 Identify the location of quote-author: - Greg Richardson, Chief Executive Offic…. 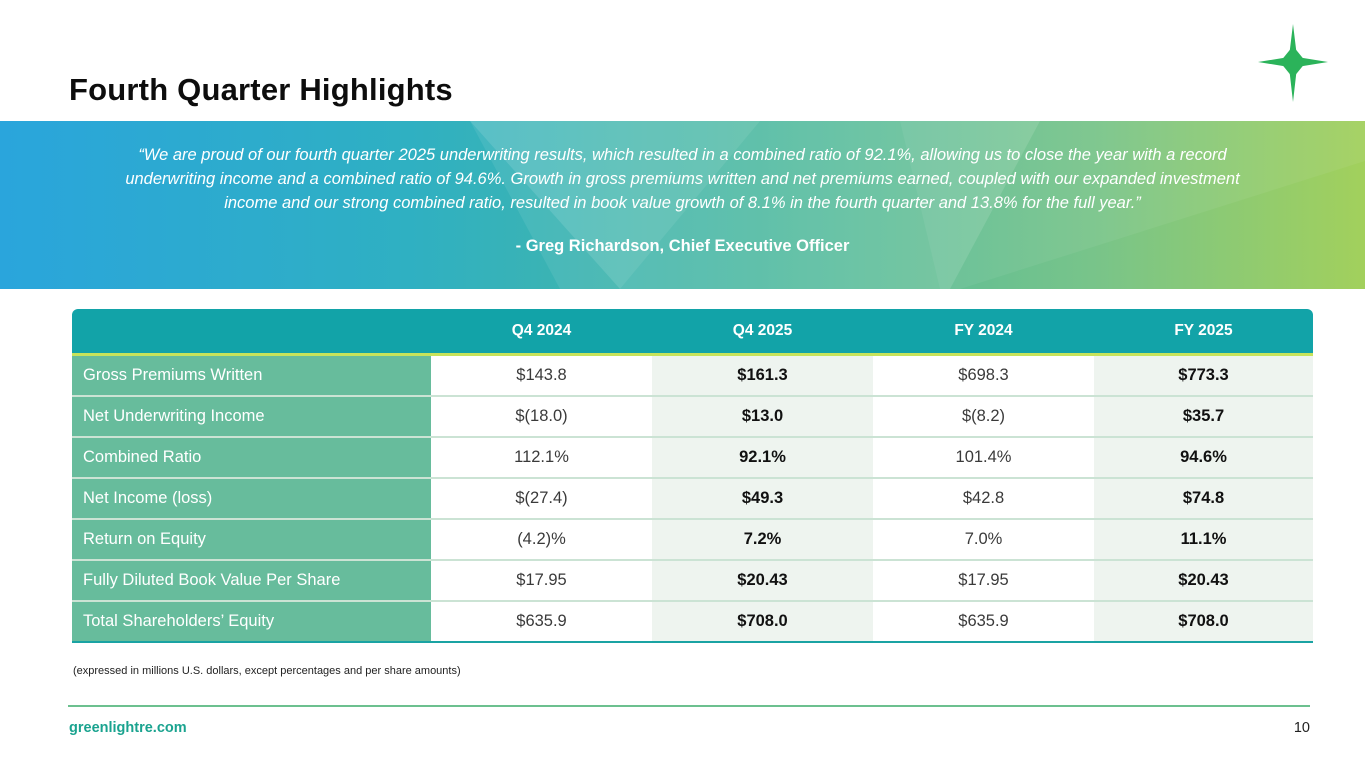
(682, 246).